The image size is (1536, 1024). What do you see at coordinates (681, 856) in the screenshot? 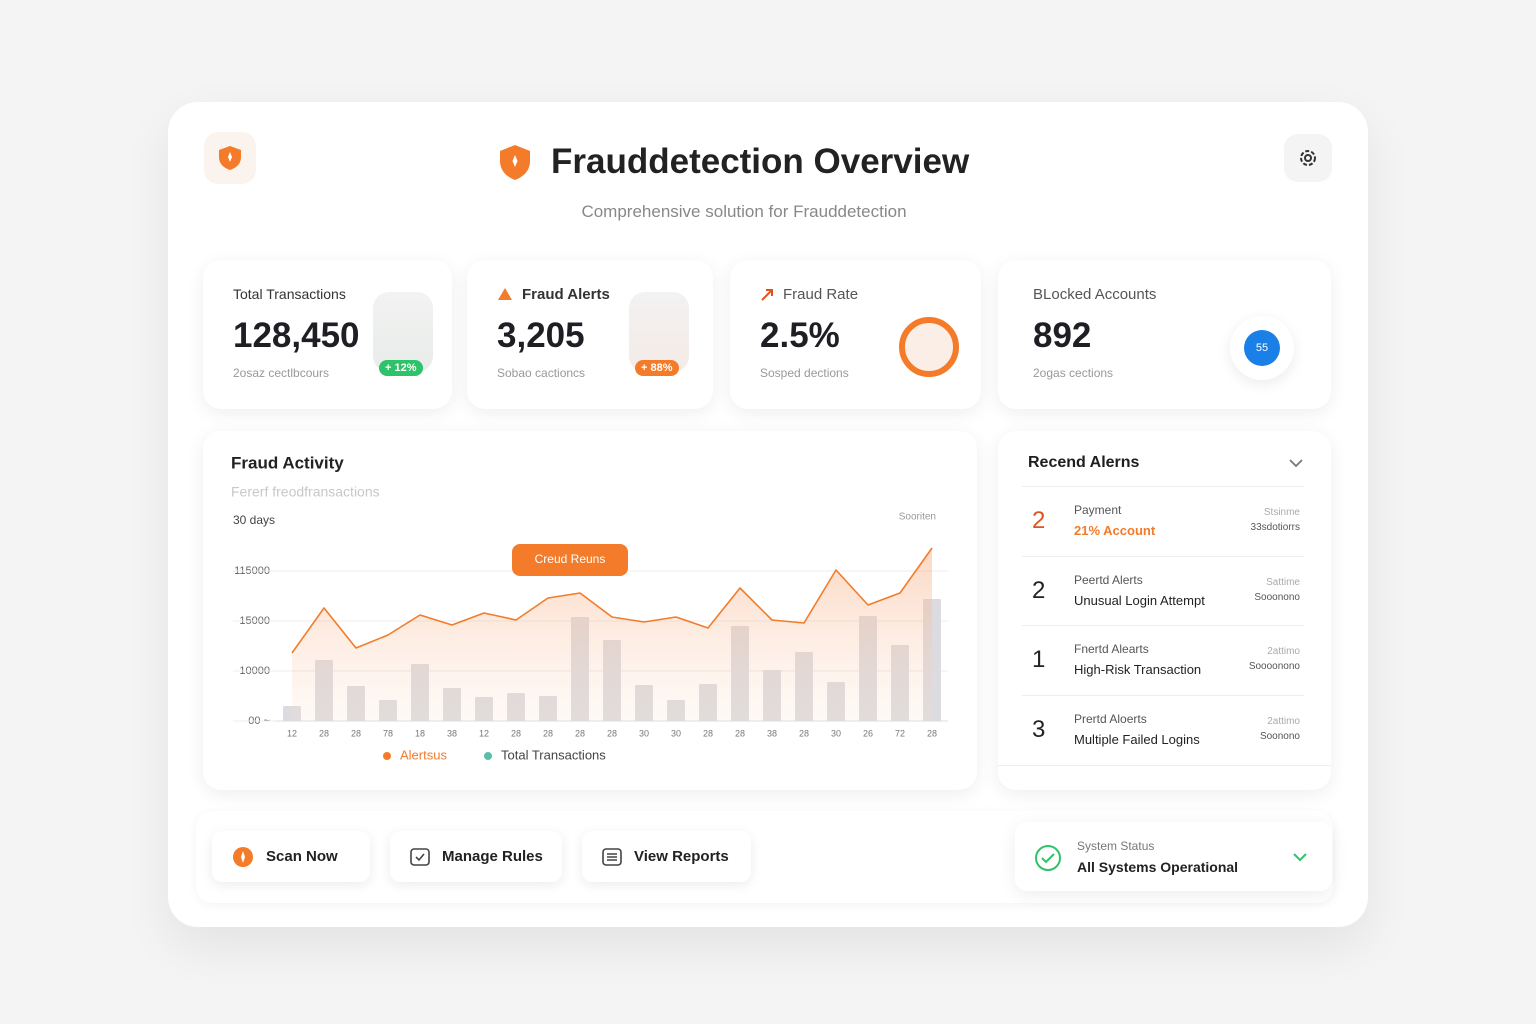
I see `button-label: View Reports` at bounding box center [681, 856].